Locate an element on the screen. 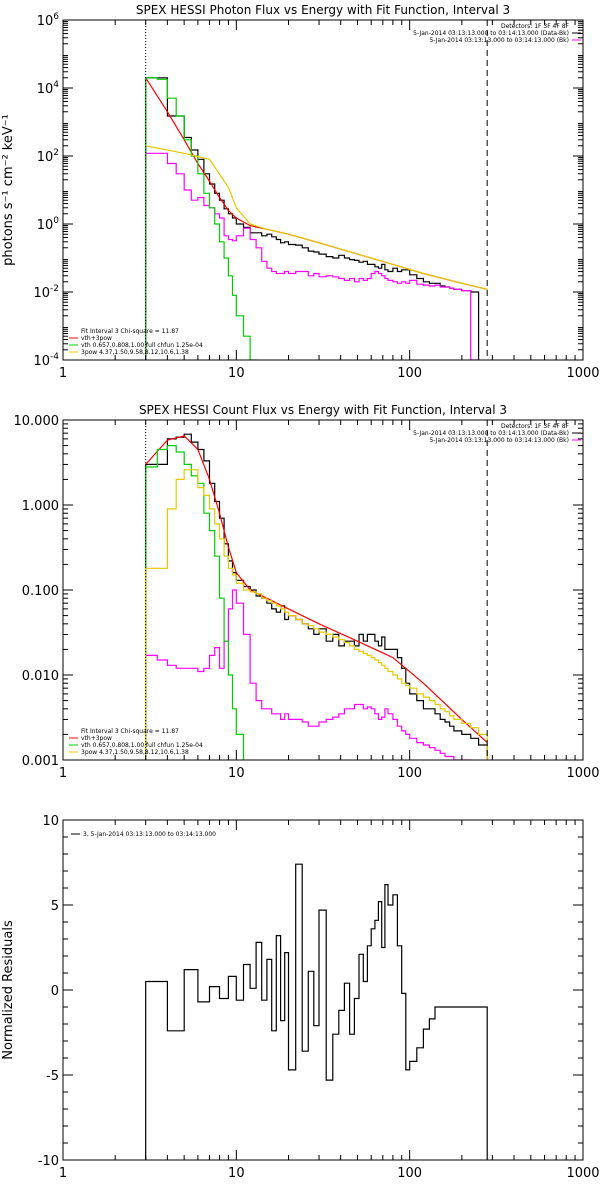 The height and width of the screenshot is (1204, 600). y-tick-exponent: 4 is located at coordinates (56, 85).